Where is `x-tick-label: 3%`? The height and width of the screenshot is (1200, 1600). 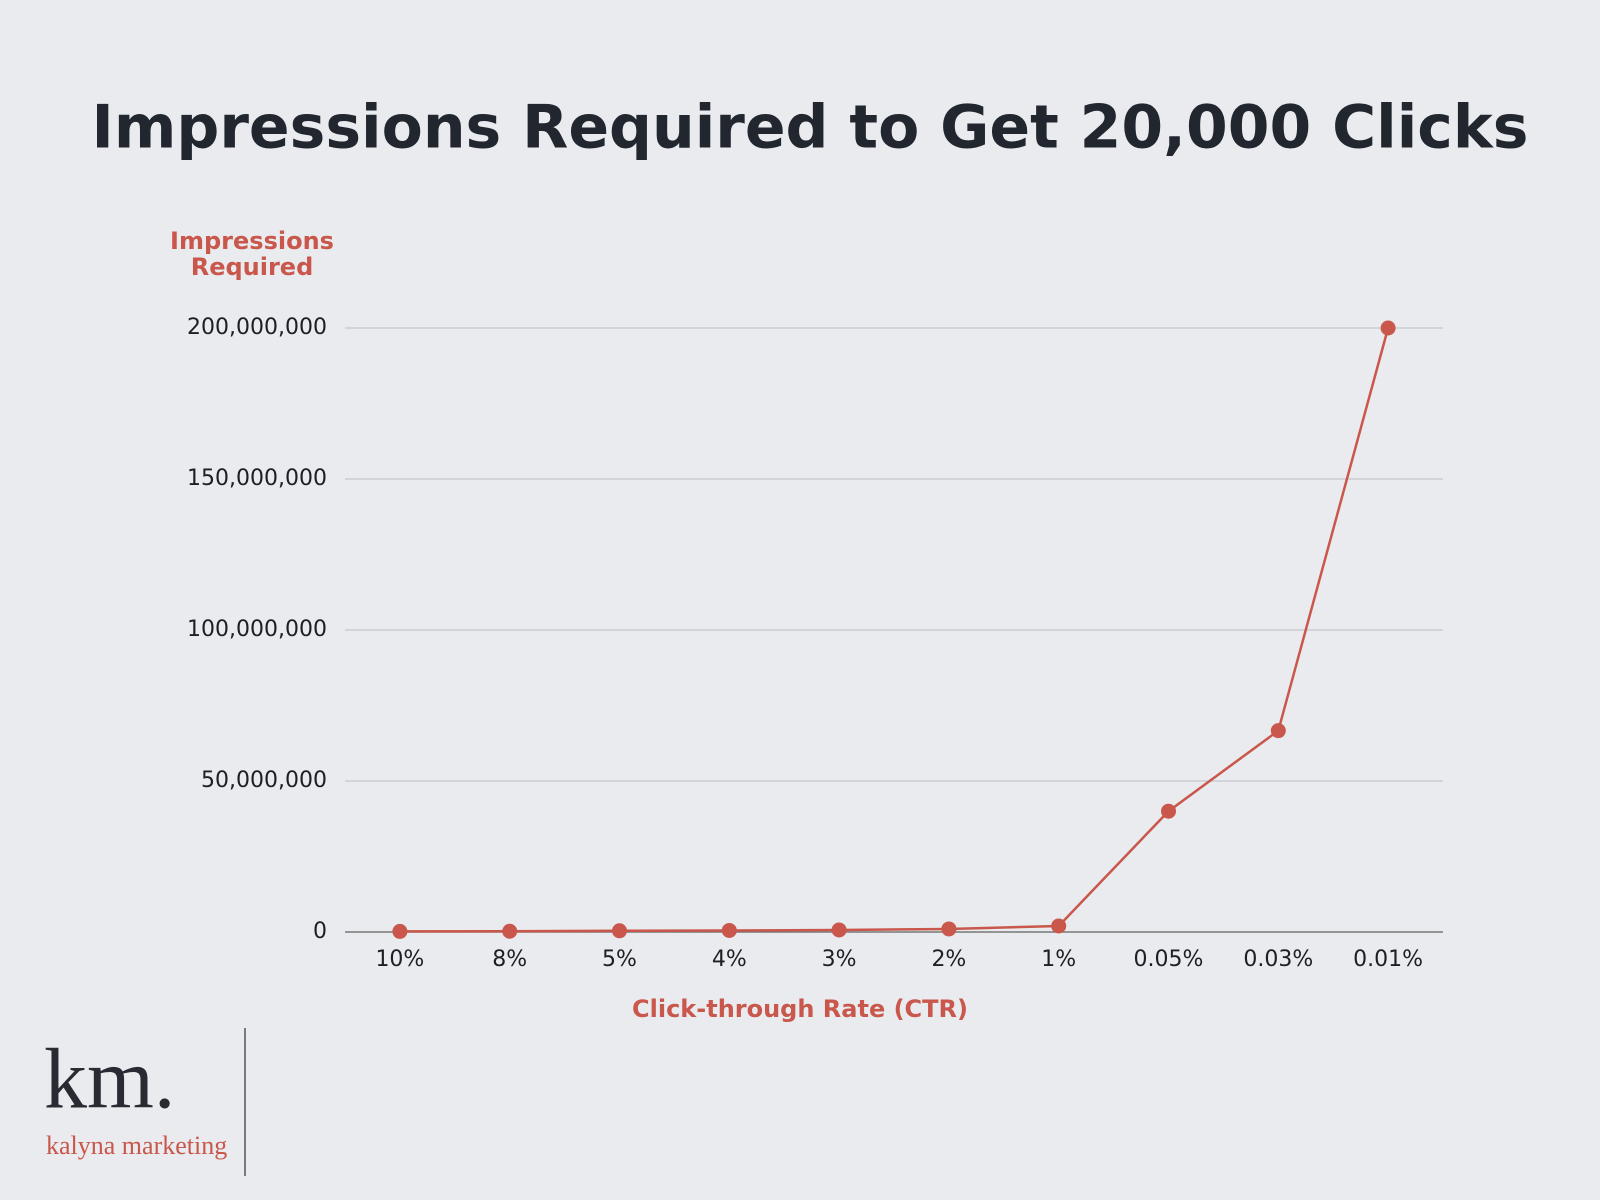 x-tick-label: 3% is located at coordinates (839, 959).